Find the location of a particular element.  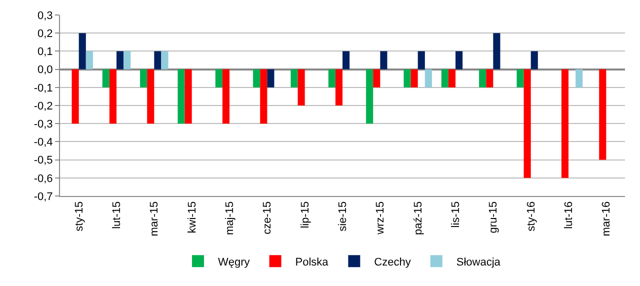

legend-label: Węgry is located at coordinates (234, 262).